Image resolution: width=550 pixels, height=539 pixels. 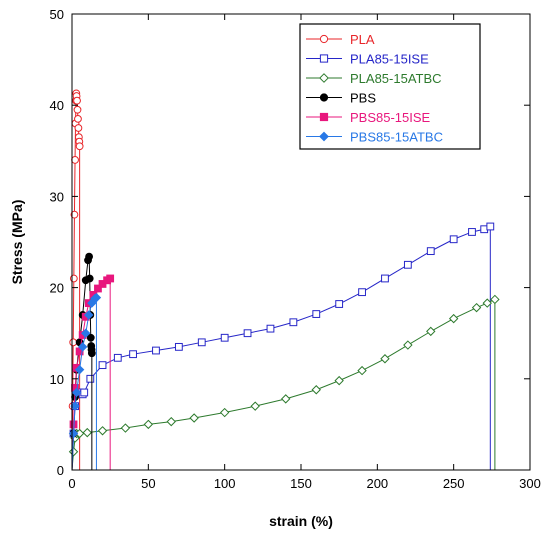 I want to click on legend-label: PBS85-15ISE, so click(x=390, y=117).